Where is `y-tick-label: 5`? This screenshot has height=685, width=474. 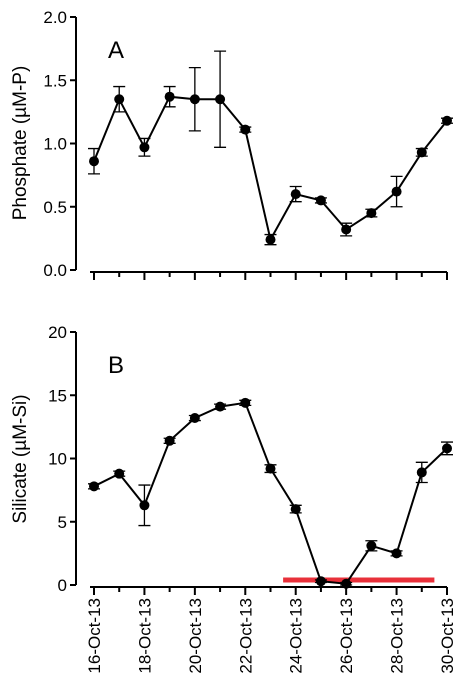
y-tick-label: 5 is located at coordinates (62, 522).